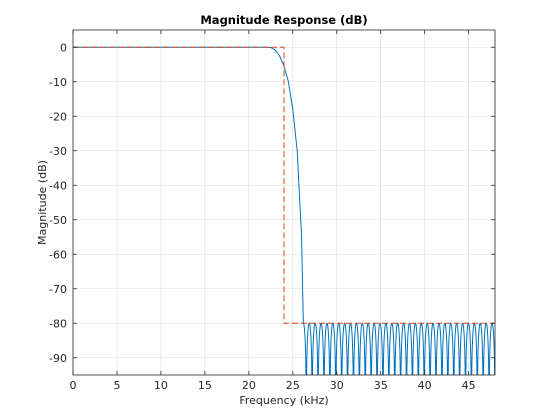 This screenshot has height=420, width=560. Describe the element at coordinates (63, 47) in the screenshot. I see `y-tick-label: 0` at that location.